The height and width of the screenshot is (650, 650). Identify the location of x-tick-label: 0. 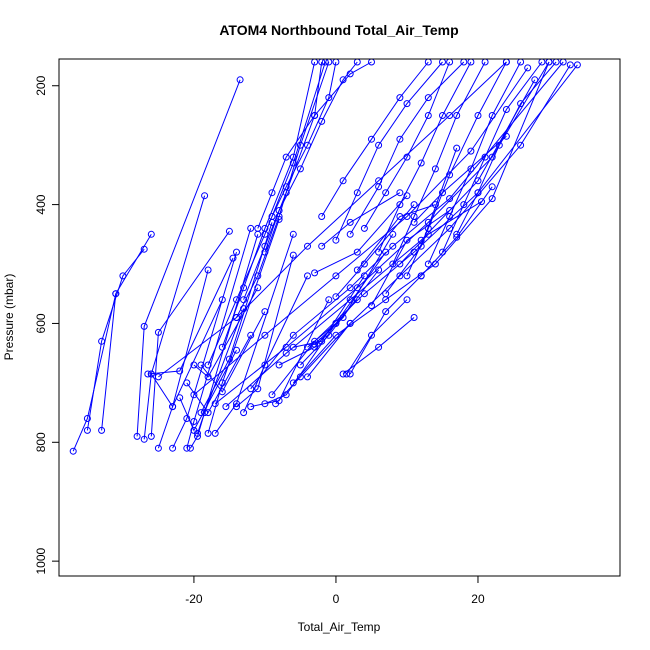
(336, 599).